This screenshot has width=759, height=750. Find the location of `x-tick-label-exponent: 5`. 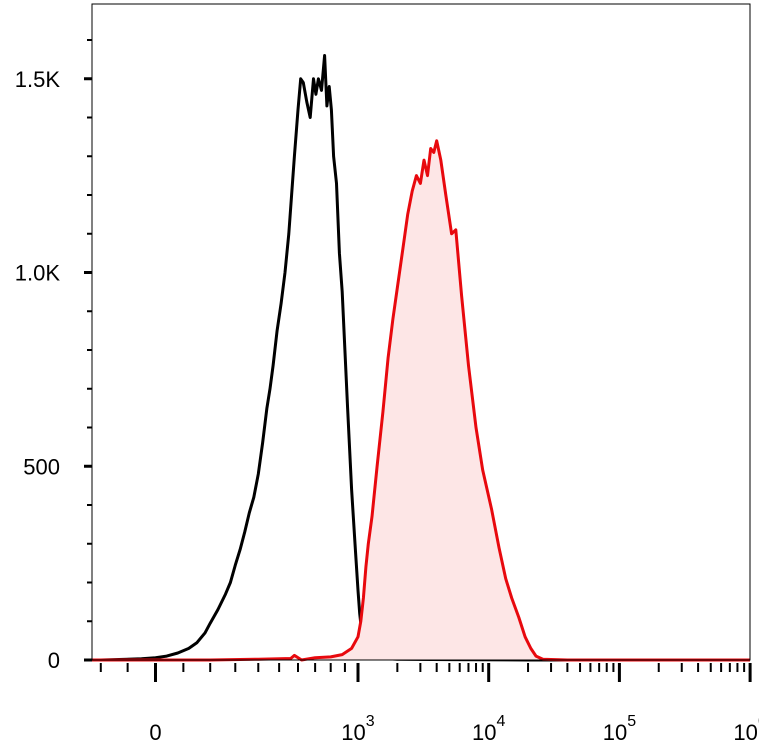

x-tick-label-exponent: 5 is located at coordinates (631, 721).